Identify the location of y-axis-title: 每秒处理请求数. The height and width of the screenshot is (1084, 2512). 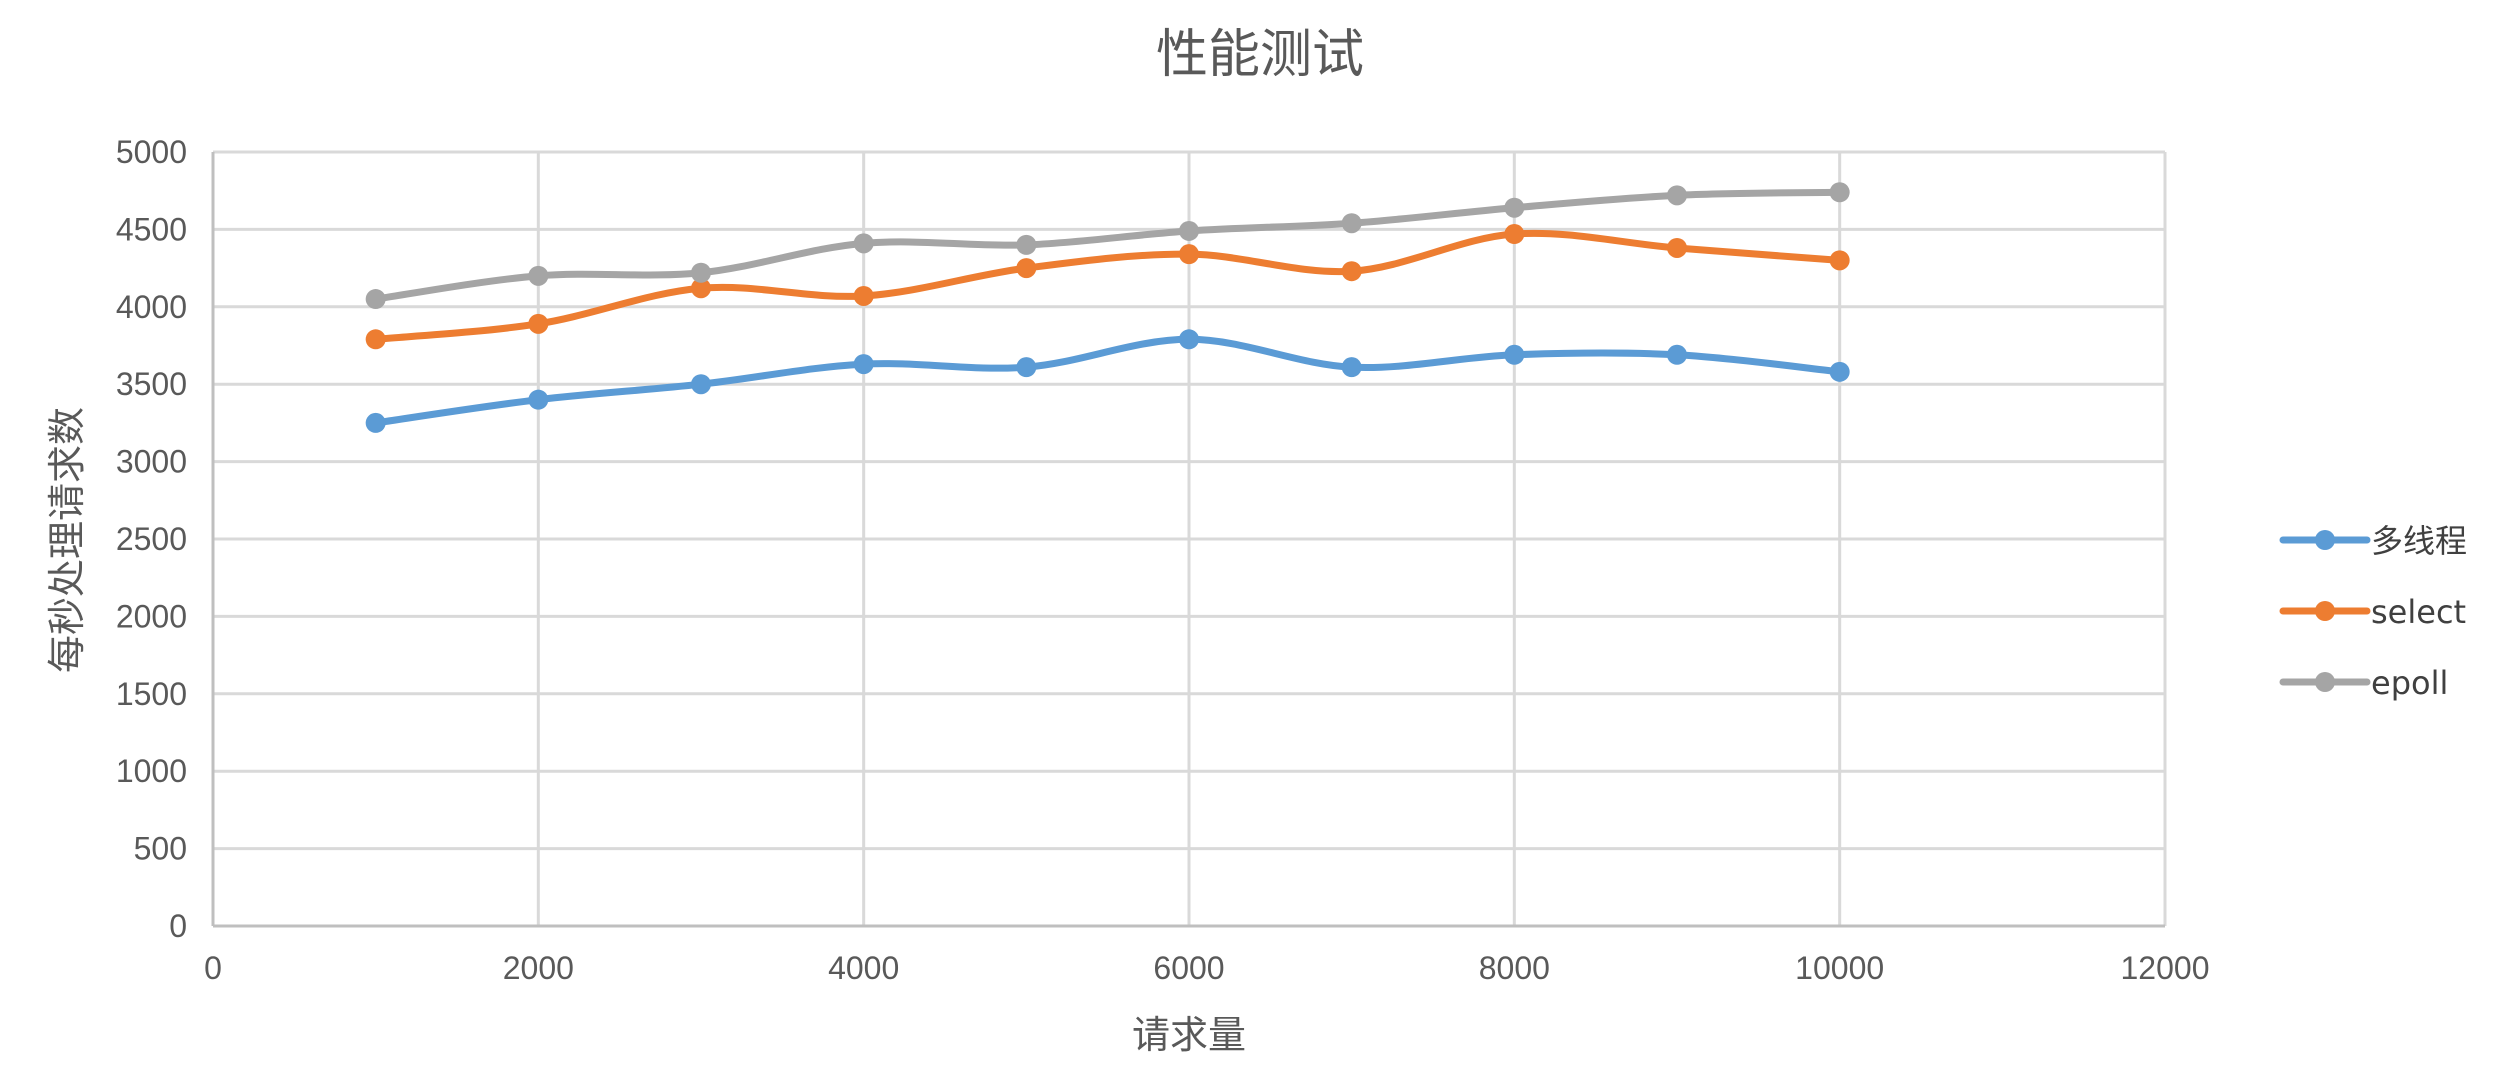
(67, 540).